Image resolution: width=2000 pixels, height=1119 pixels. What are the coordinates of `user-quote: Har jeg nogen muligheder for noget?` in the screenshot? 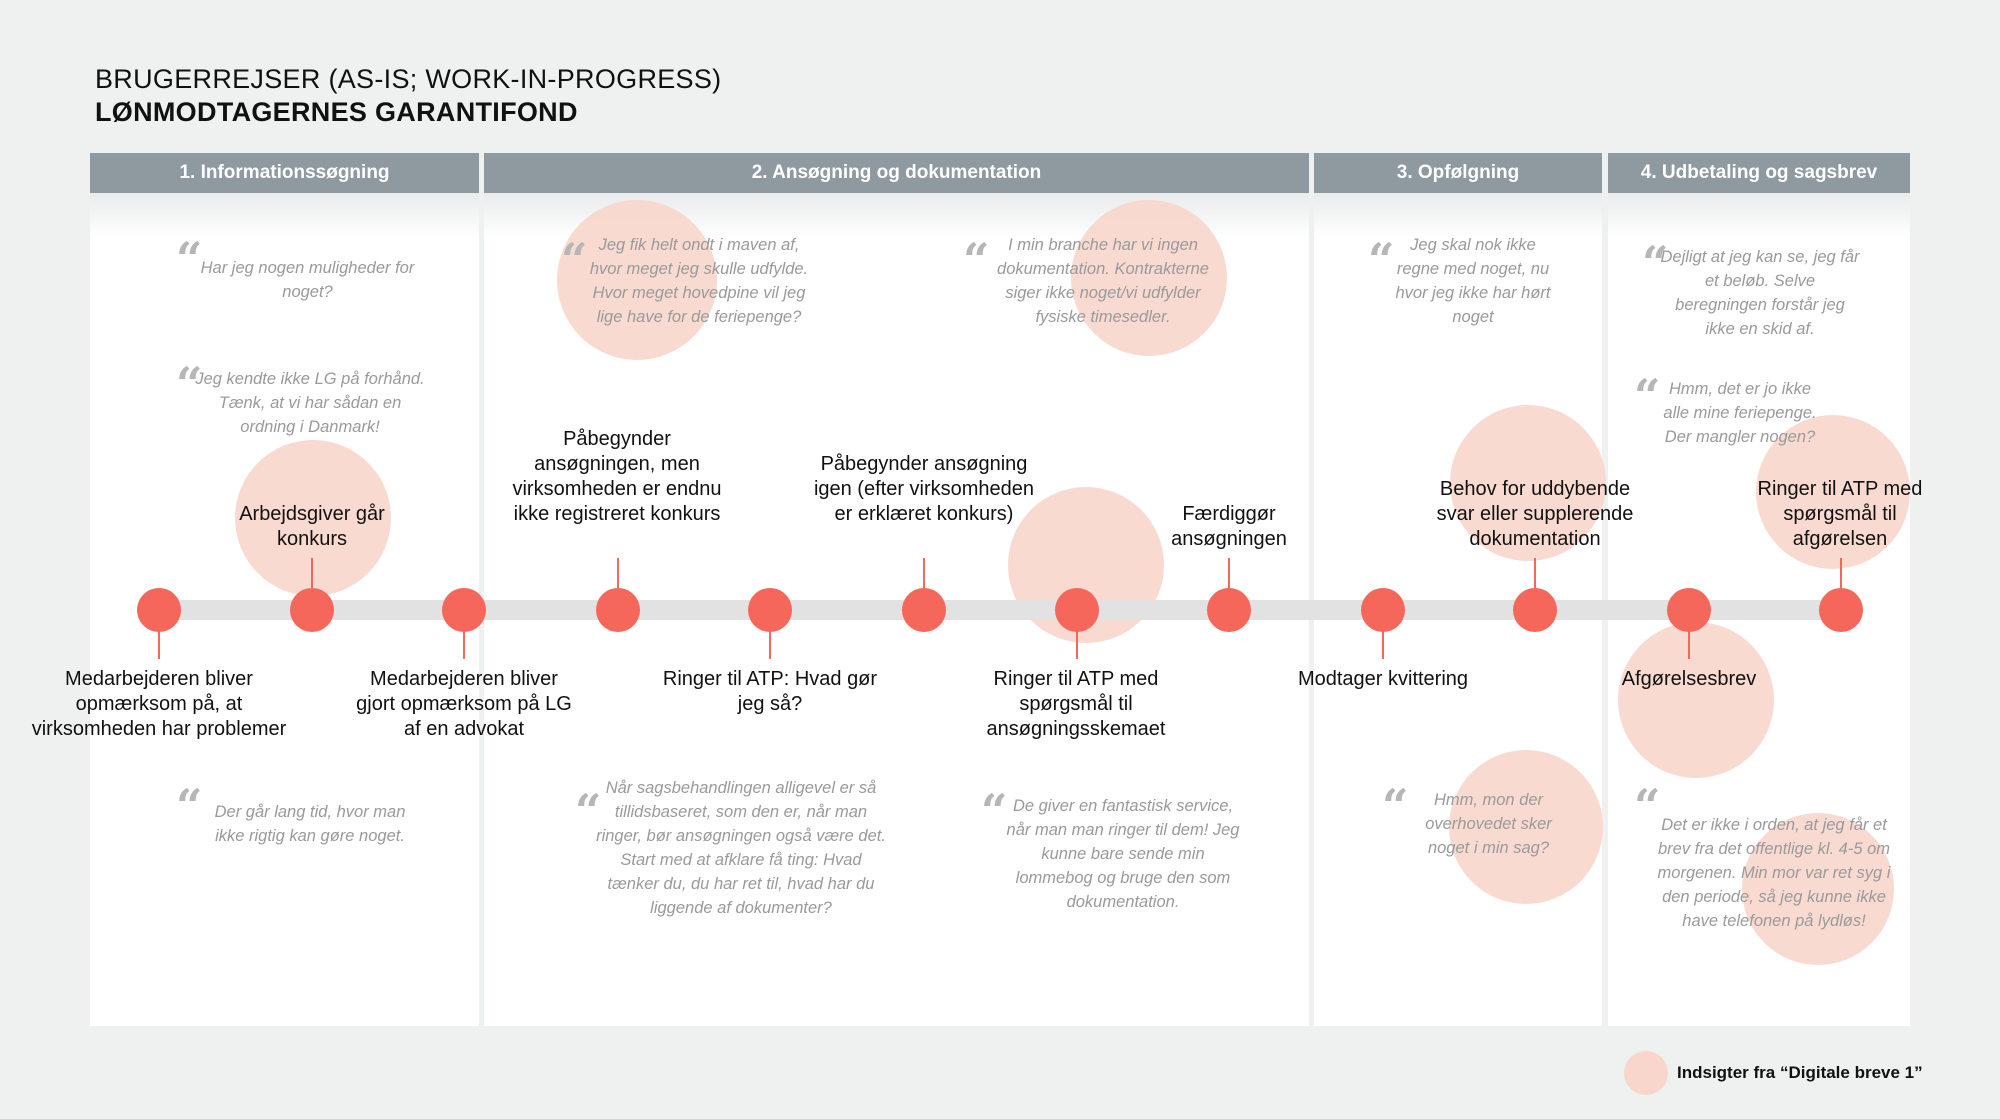 It's located at (307, 280).